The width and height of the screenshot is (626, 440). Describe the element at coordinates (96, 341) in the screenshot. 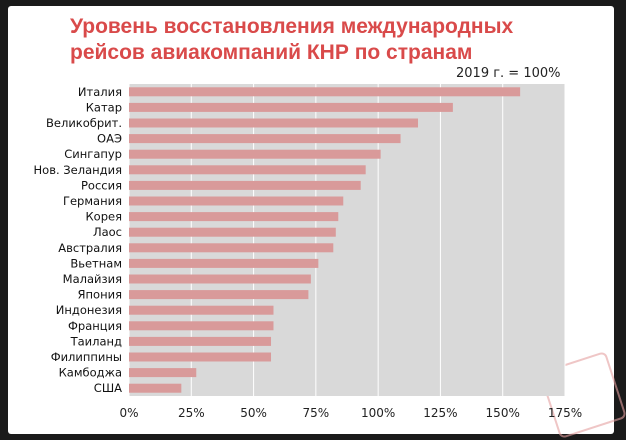

I see `category-label: Таиланд` at that location.